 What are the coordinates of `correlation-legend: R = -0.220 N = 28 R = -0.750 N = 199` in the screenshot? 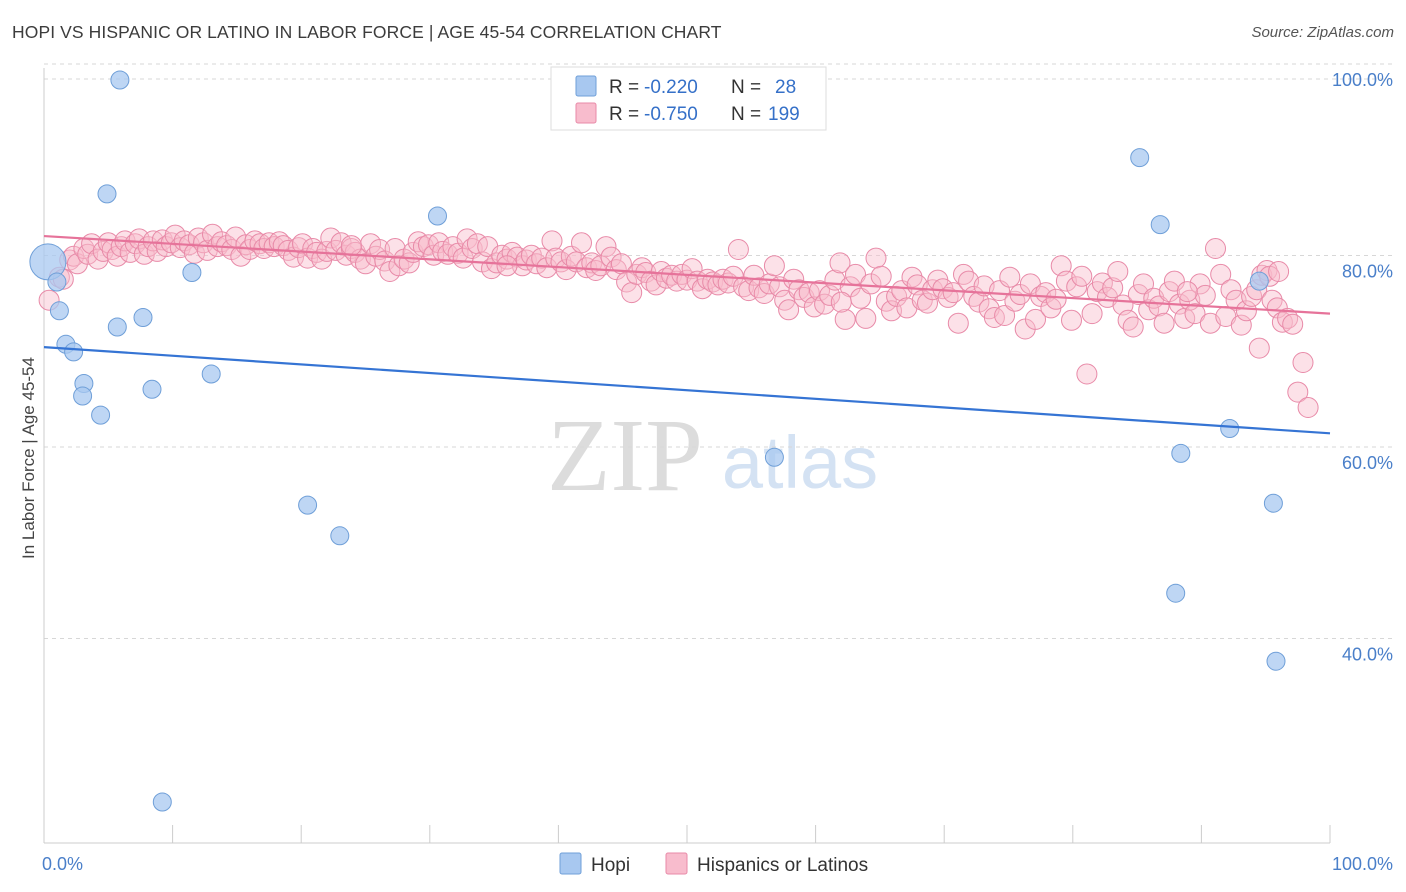 It's located at (688, 98).